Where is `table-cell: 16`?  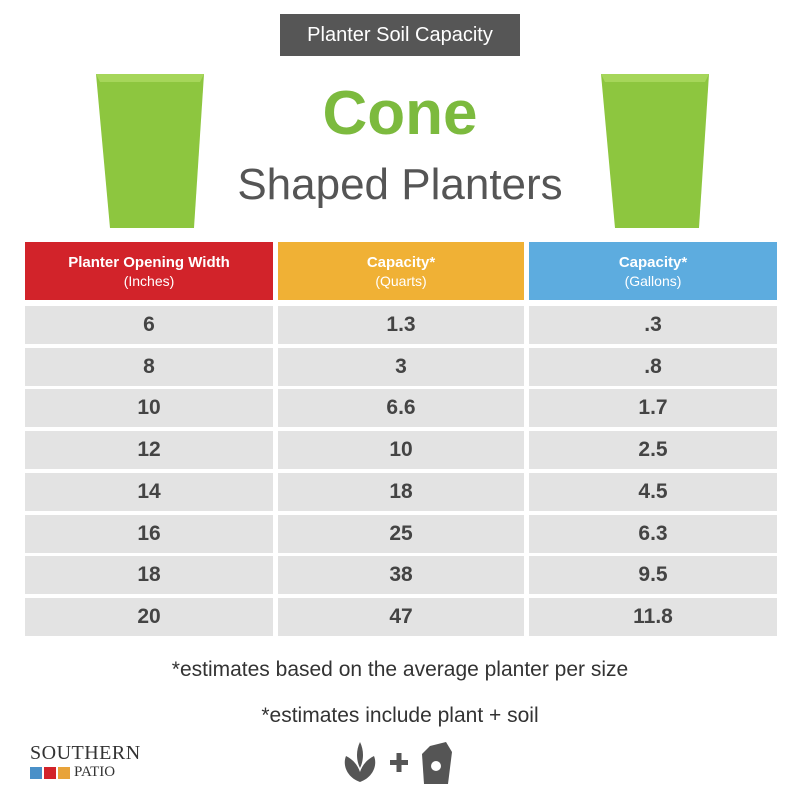 table-cell: 16 is located at coordinates (149, 533).